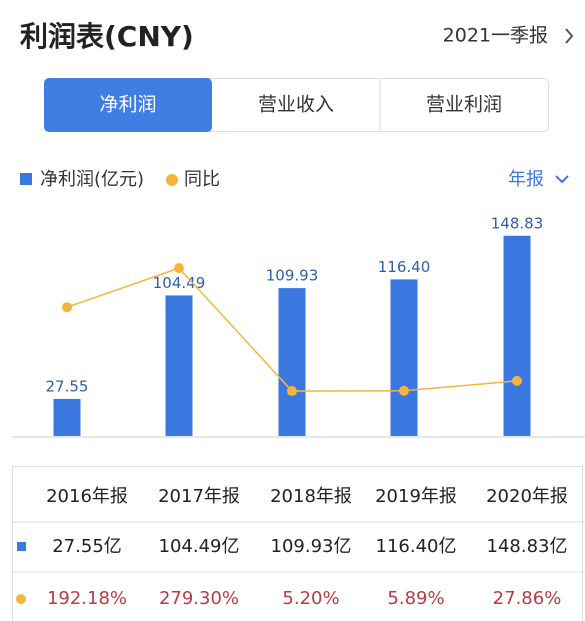 Image resolution: width=585 pixels, height=621 pixels. What do you see at coordinates (416, 546) in the screenshot?
I see `table-cell: 116.40亿` at bounding box center [416, 546].